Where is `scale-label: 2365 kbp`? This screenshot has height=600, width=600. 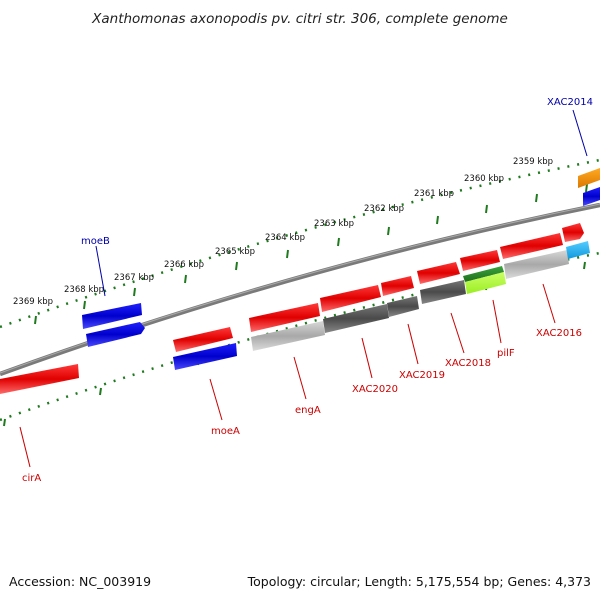 scale-label: 2365 kbp is located at coordinates (235, 252).